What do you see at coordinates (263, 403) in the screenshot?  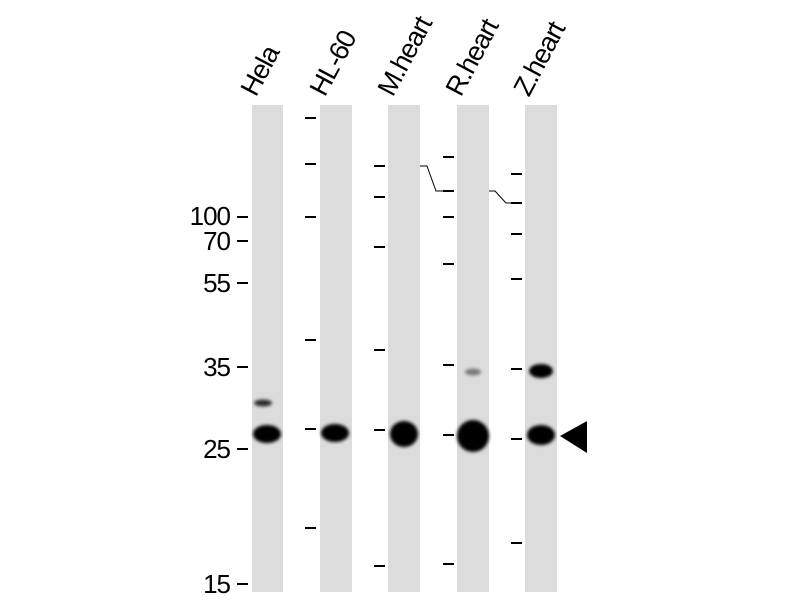 I see `band-hela-upper` at bounding box center [263, 403].